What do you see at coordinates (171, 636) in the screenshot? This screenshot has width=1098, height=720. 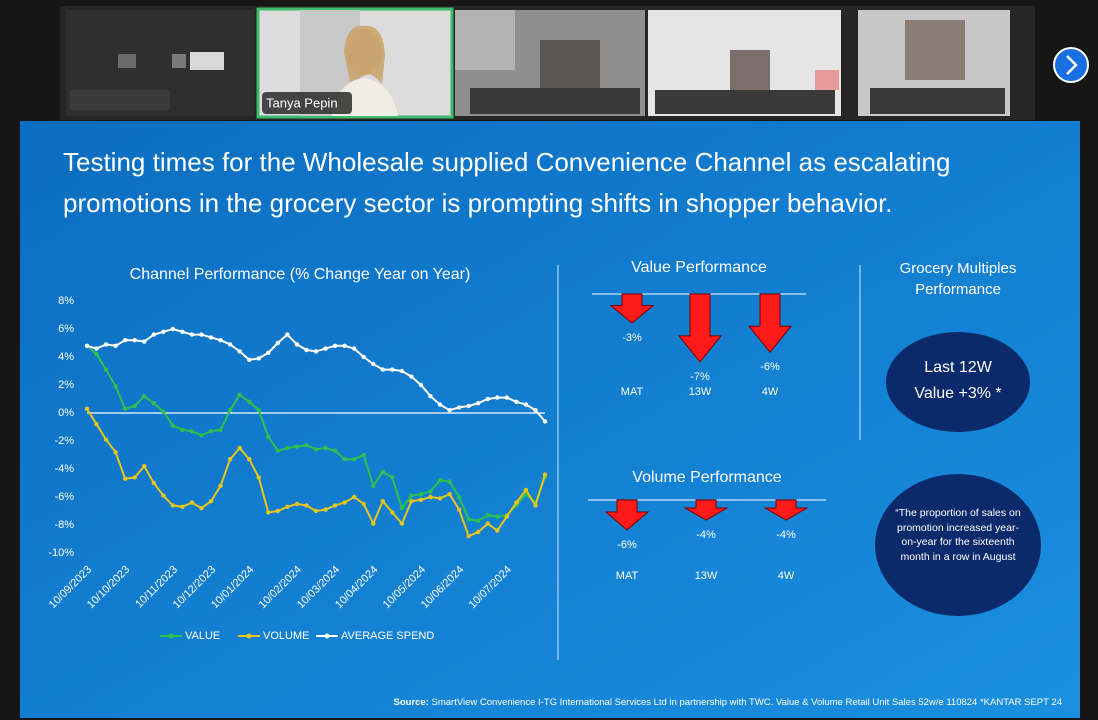 I see `legend-dot` at bounding box center [171, 636].